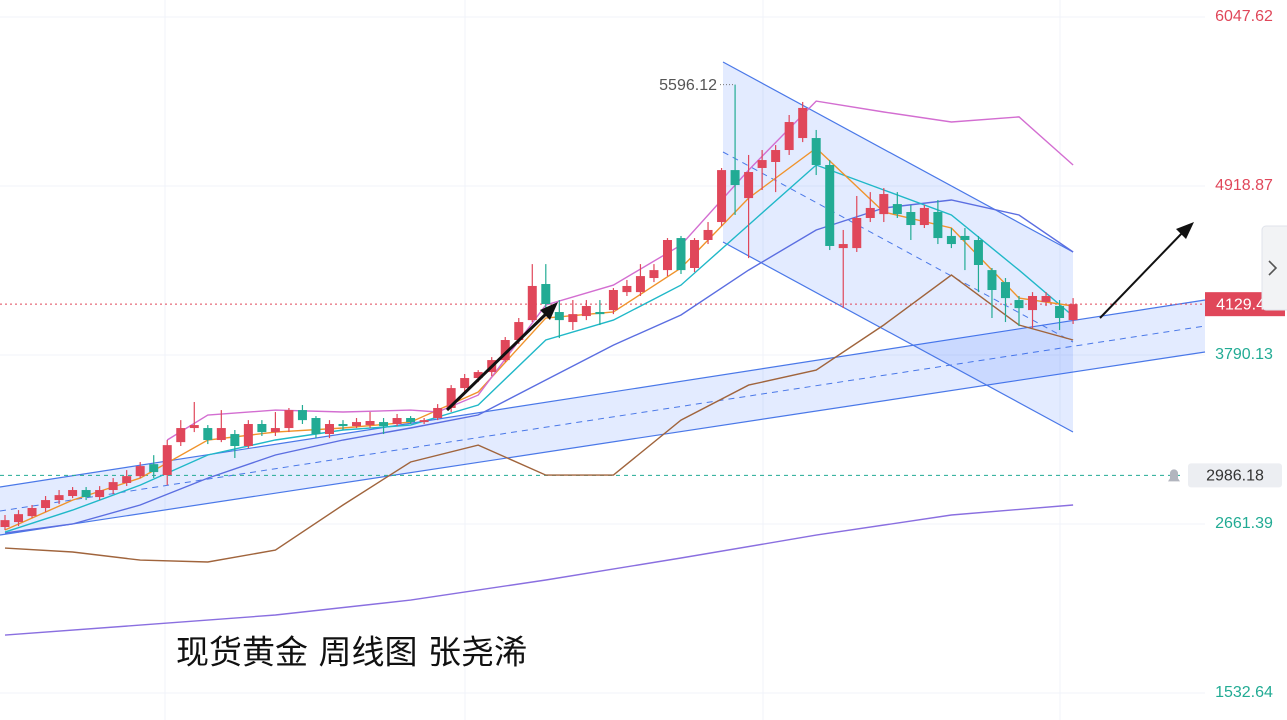 The width and height of the screenshot is (1287, 720). I want to click on chart-title: 现货黄金 周线图 张尧浠, so click(351, 652).